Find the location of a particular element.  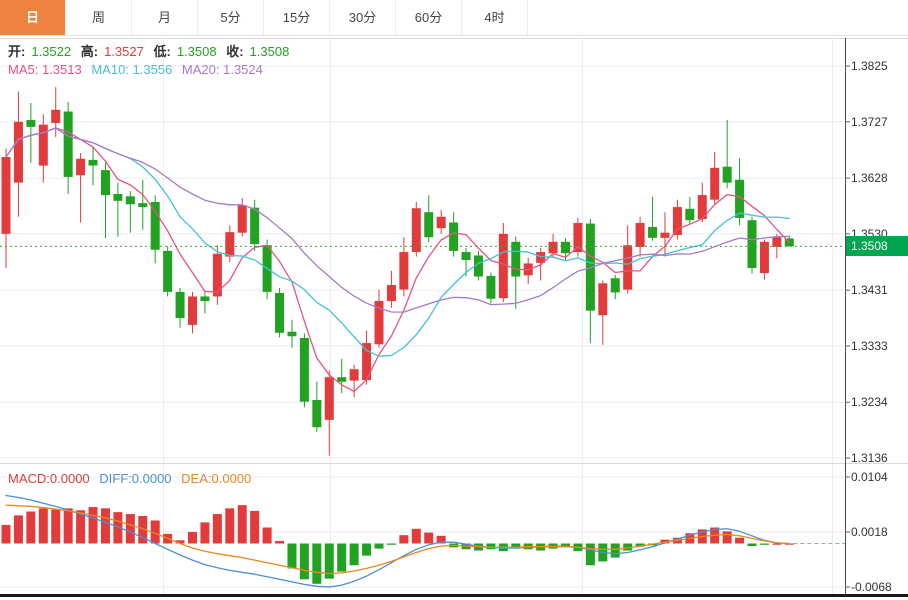

macd-value: MACD:0.0000 is located at coordinates (49, 478).